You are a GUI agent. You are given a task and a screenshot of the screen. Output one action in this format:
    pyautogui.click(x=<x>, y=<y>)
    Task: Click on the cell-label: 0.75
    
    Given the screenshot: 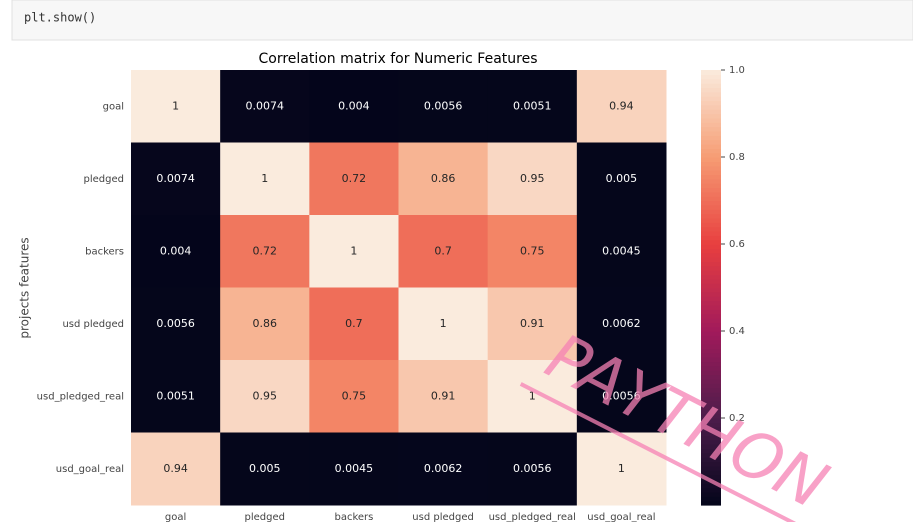 What is the action you would take?
    pyautogui.click(x=532, y=250)
    